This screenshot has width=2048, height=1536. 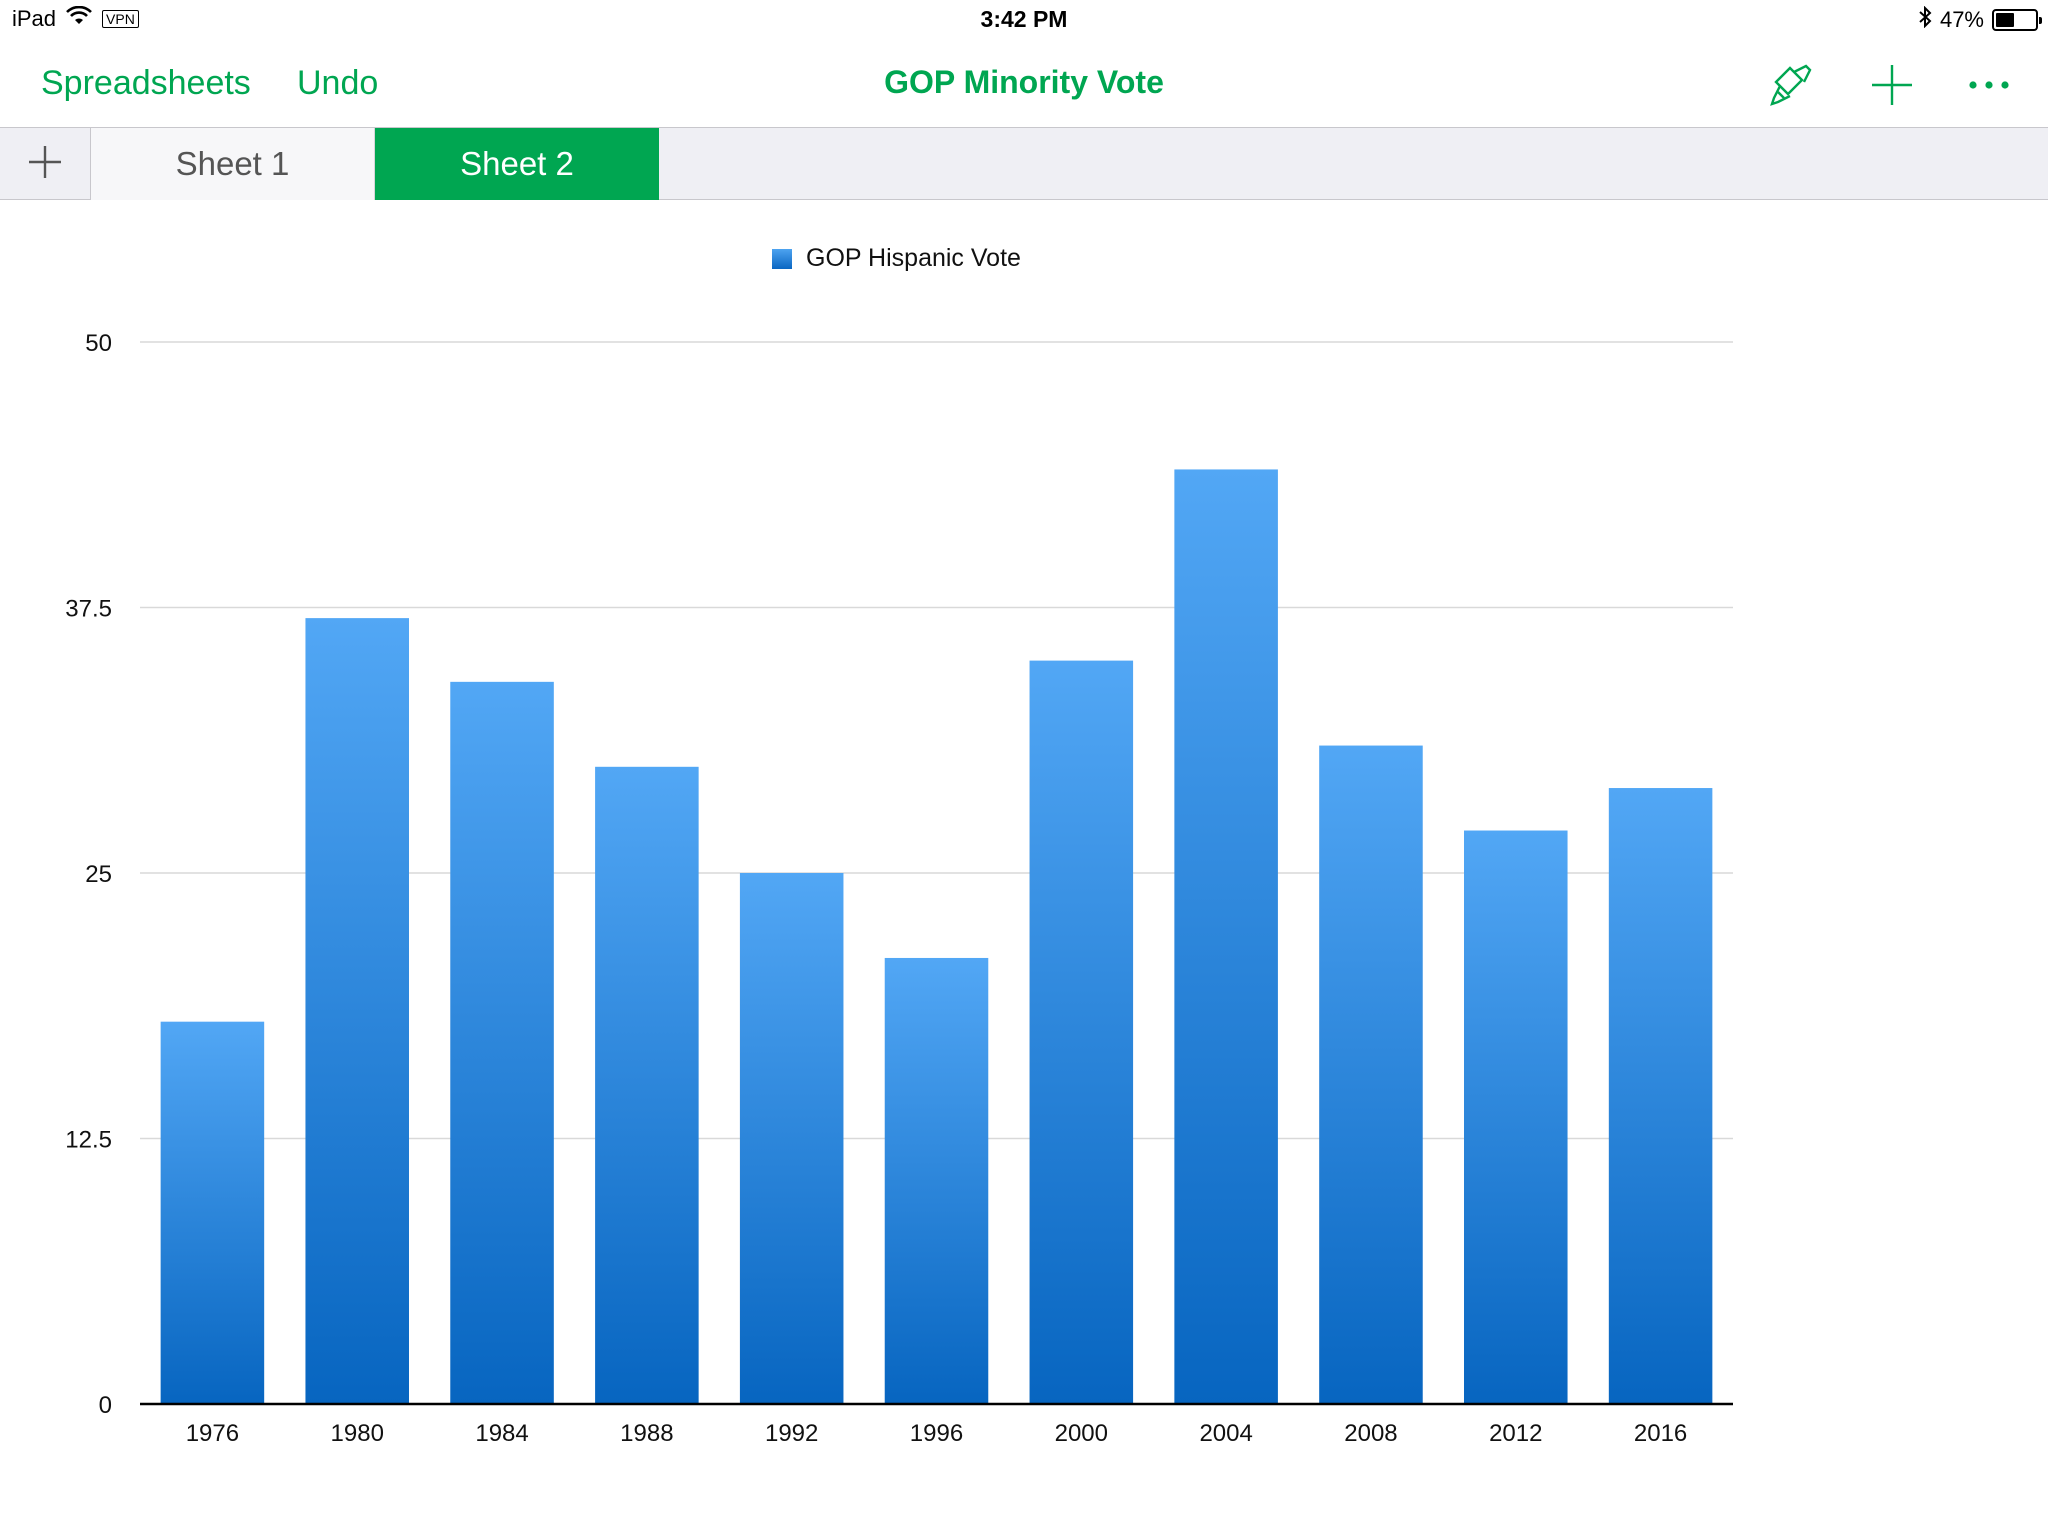 What do you see at coordinates (1226, 936) in the screenshot?
I see `bar-2004` at bounding box center [1226, 936].